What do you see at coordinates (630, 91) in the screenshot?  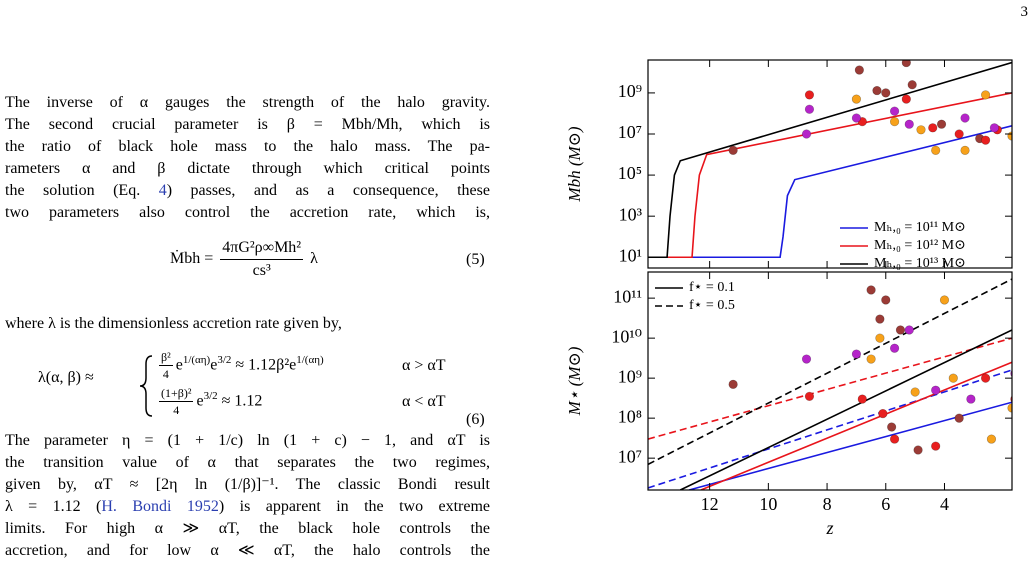 I see `y-tick-label: 10⁹` at bounding box center [630, 91].